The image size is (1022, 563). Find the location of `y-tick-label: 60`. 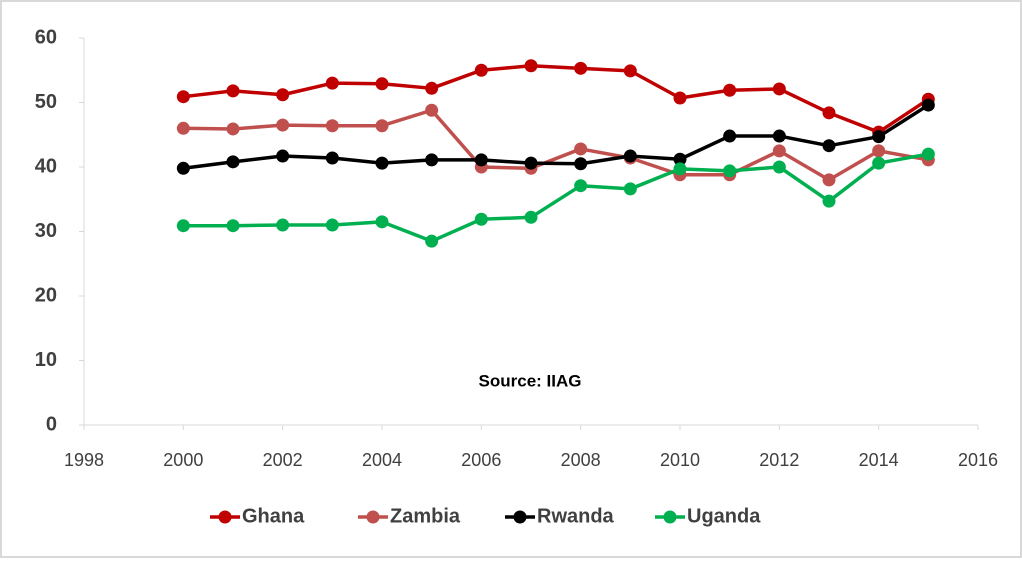

y-tick-label: 60 is located at coordinates (46, 37).